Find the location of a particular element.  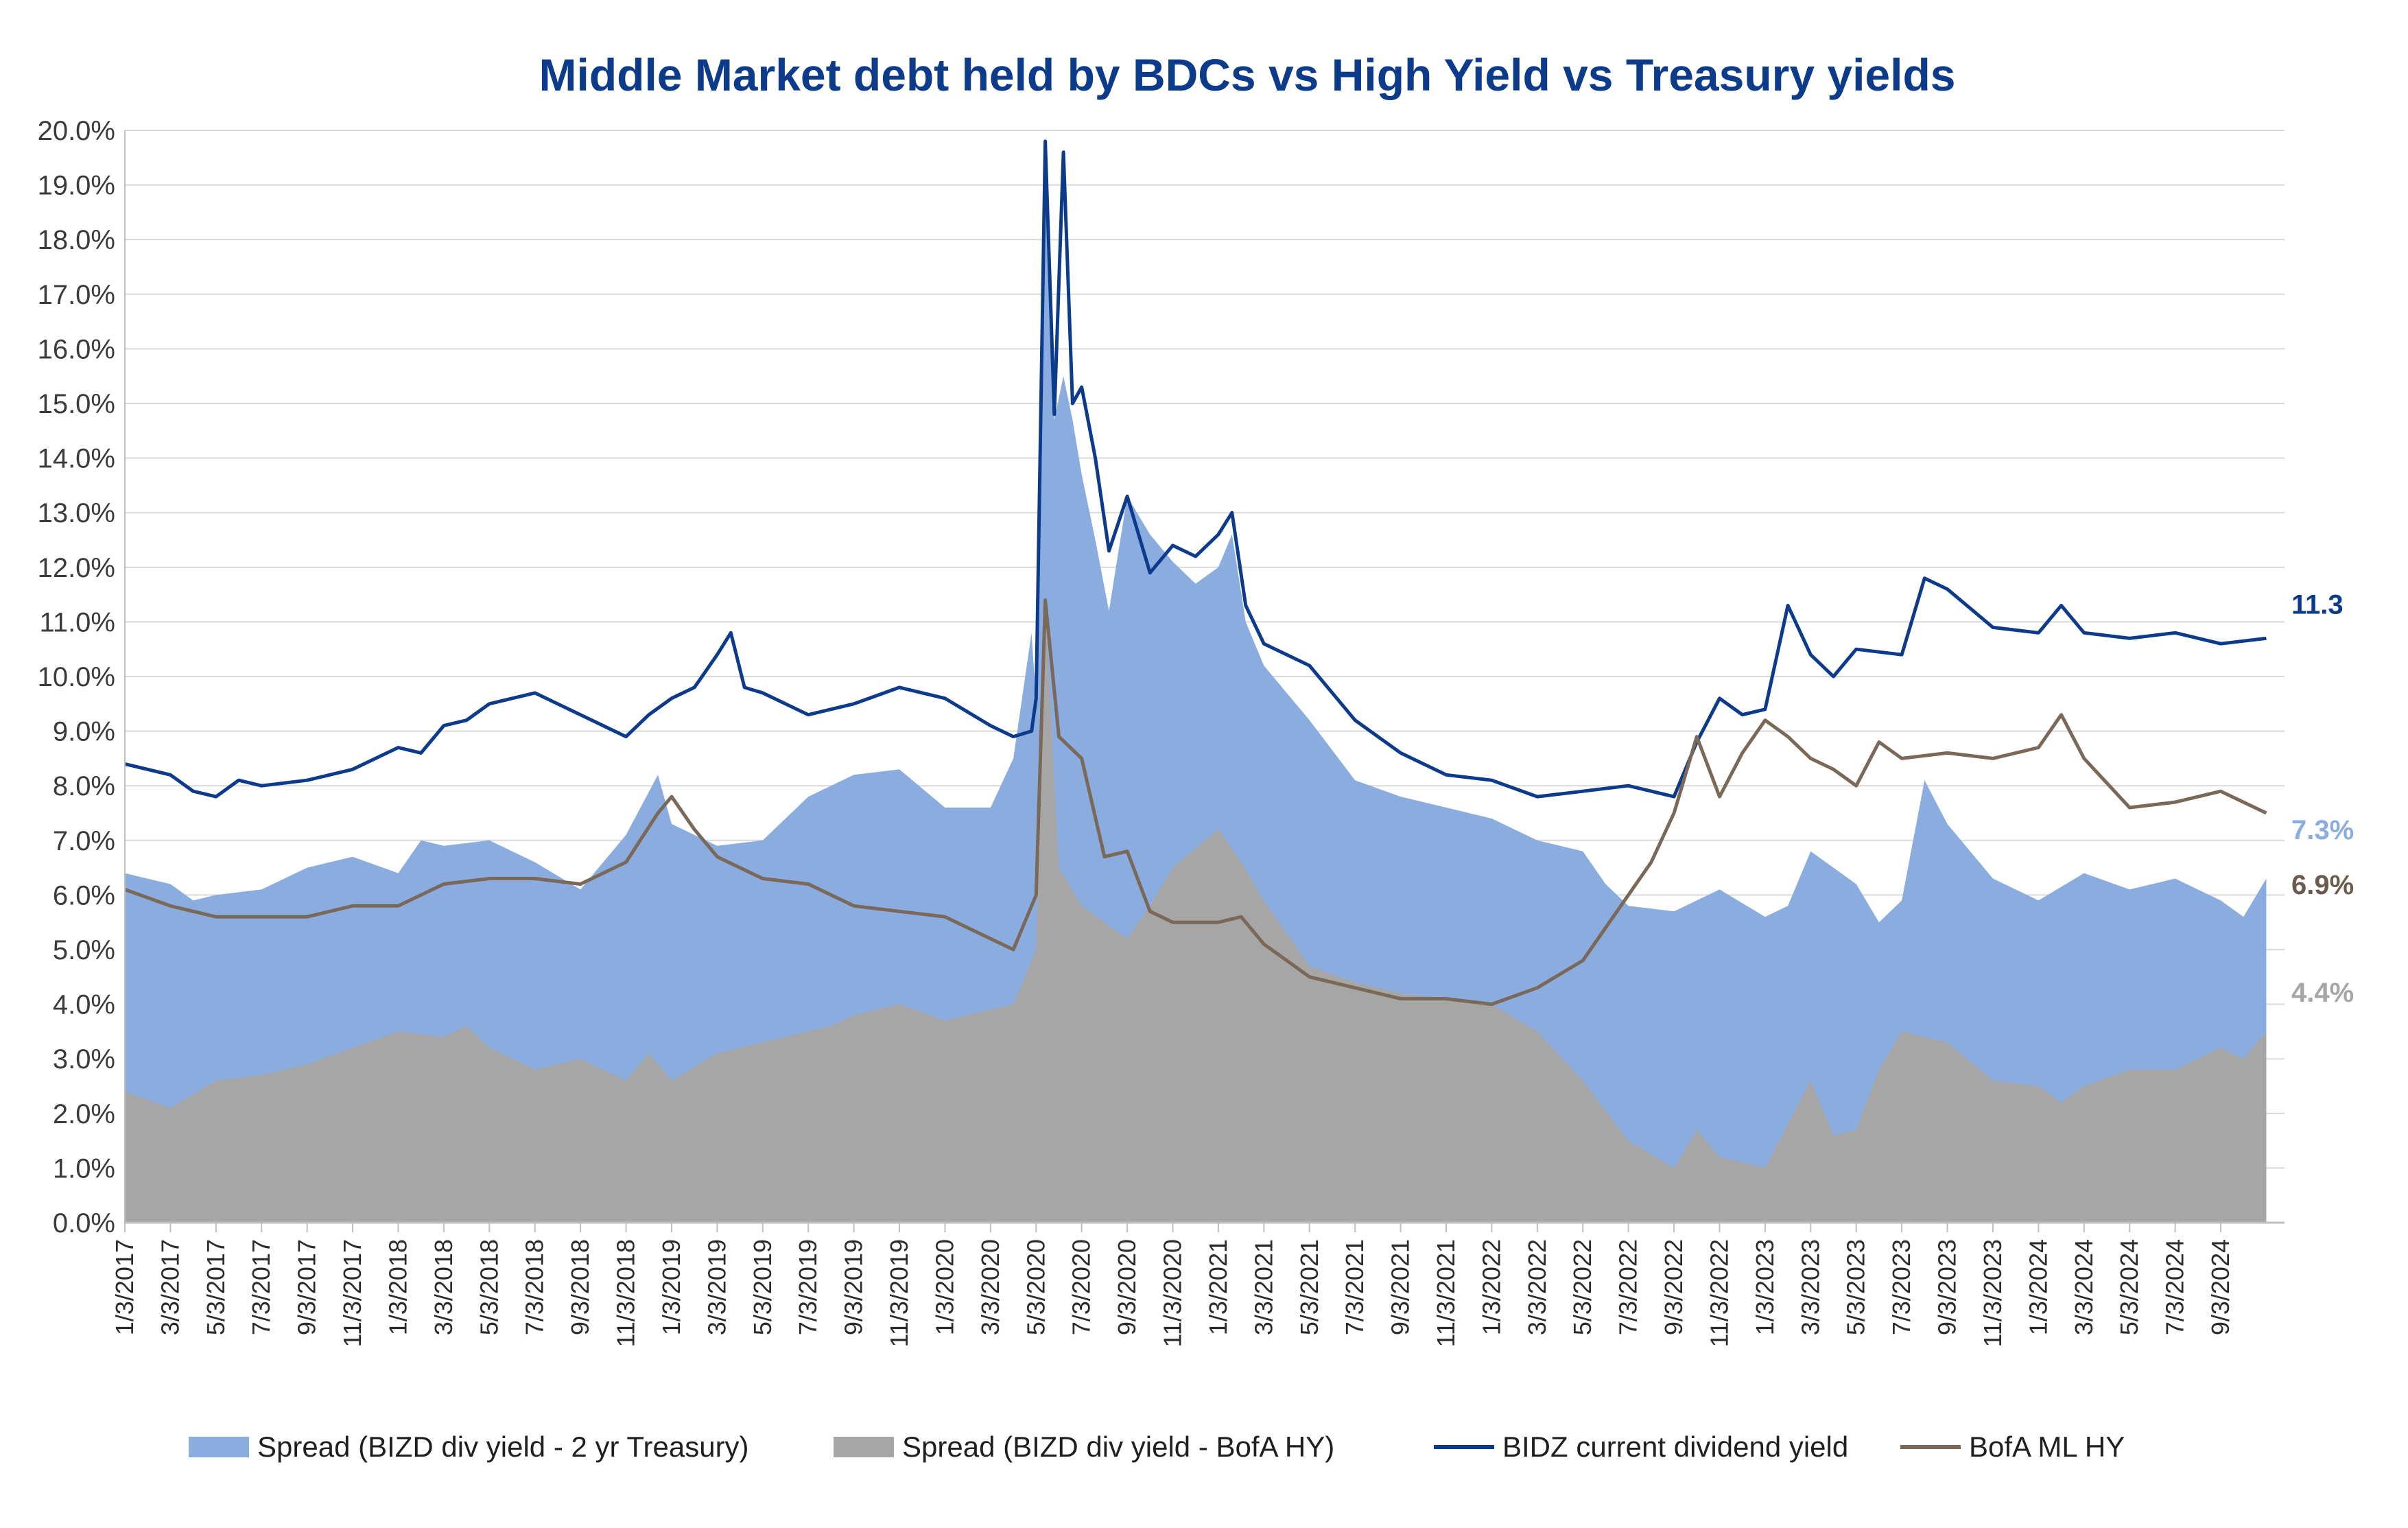

y-tick-label: 13.0% is located at coordinates (77, 513).